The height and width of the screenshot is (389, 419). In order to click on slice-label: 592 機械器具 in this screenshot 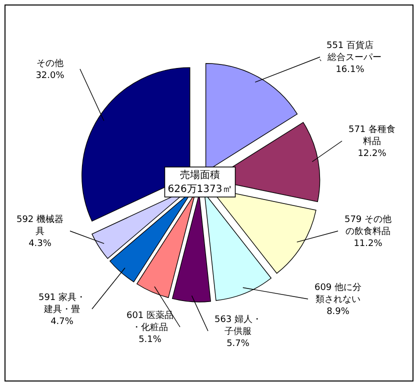, I will do `click(40, 225)`.